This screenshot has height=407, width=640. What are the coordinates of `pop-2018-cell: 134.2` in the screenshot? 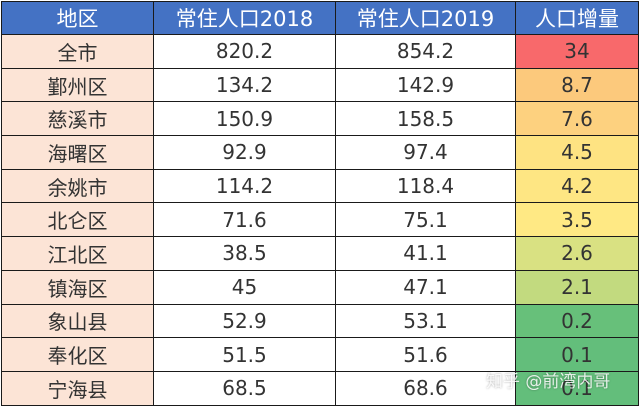 It's located at (244, 85).